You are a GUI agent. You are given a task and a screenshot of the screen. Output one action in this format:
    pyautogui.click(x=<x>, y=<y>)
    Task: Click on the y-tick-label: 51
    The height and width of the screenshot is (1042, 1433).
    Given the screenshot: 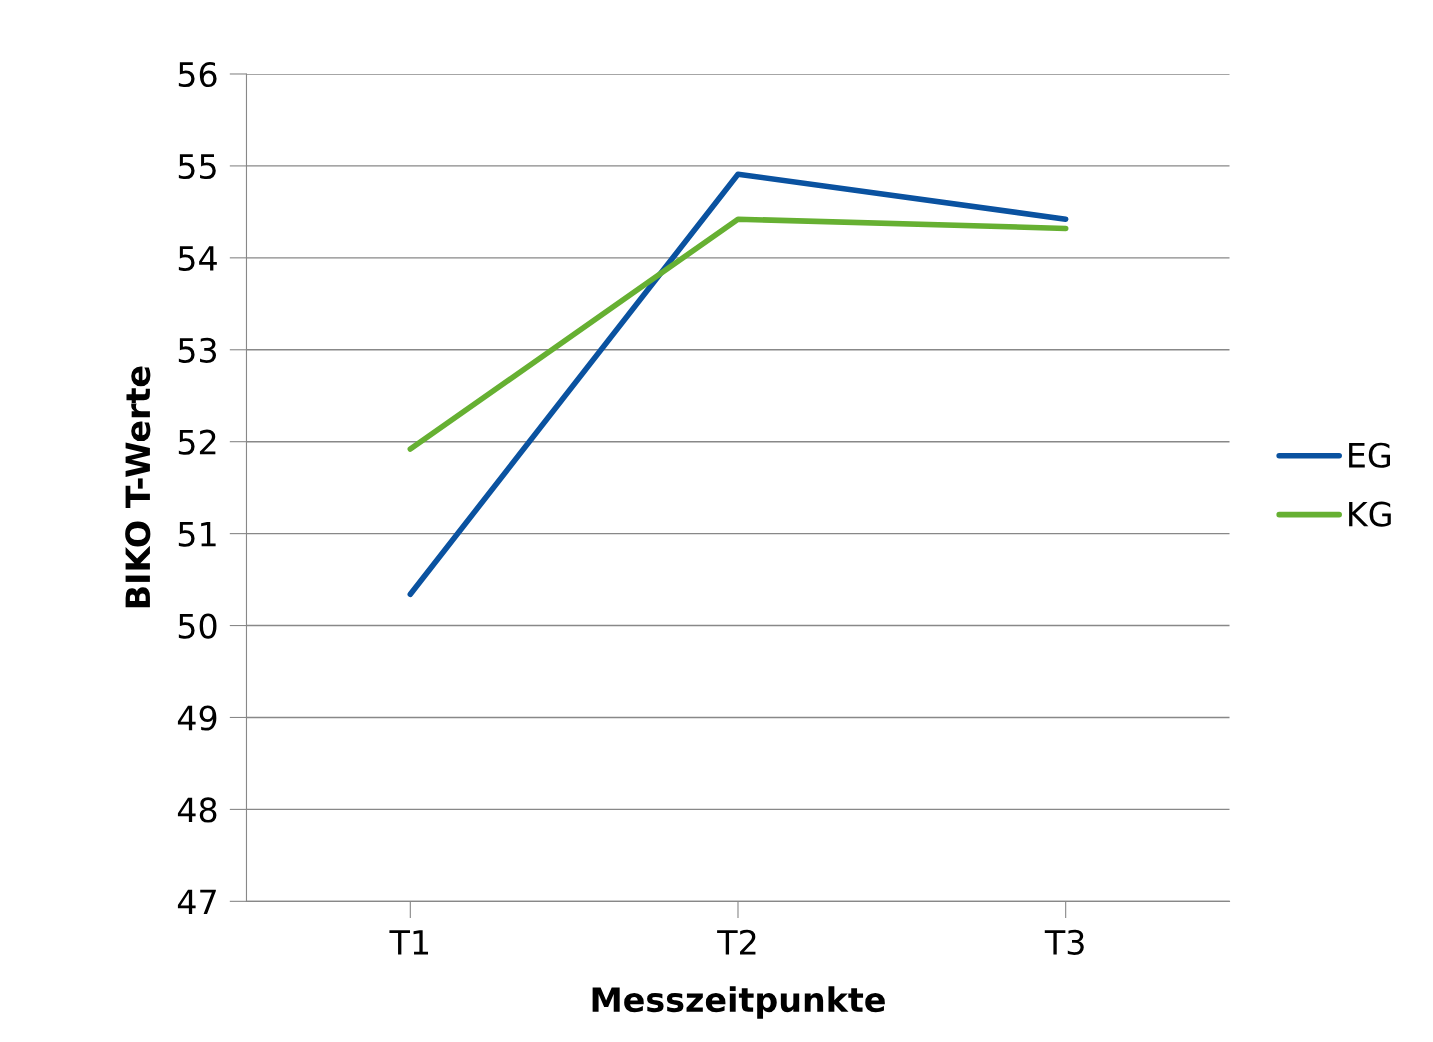 What is the action you would take?
    pyautogui.click(x=197, y=534)
    